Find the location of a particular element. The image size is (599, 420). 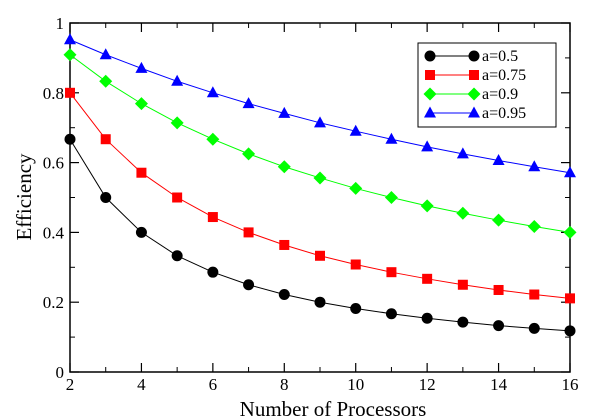

x-axis-title: Number of Processors is located at coordinates (333, 408).